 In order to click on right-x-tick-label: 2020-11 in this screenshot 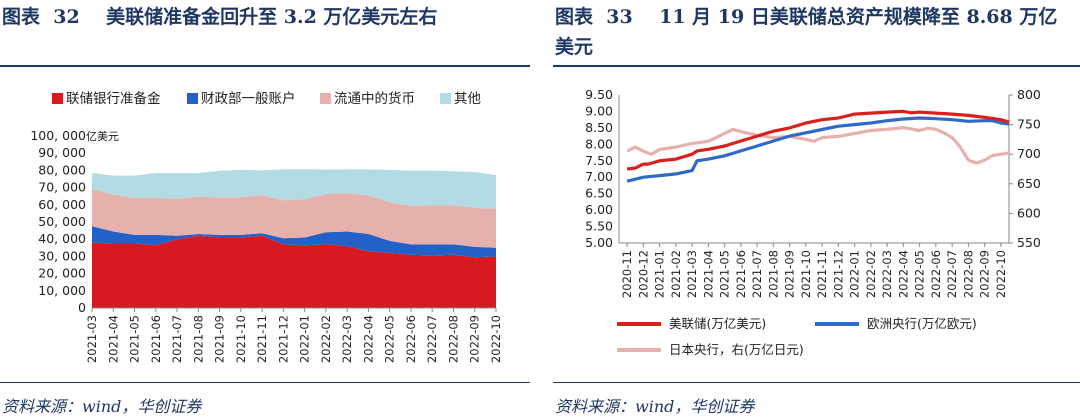, I will do `click(627, 274)`.